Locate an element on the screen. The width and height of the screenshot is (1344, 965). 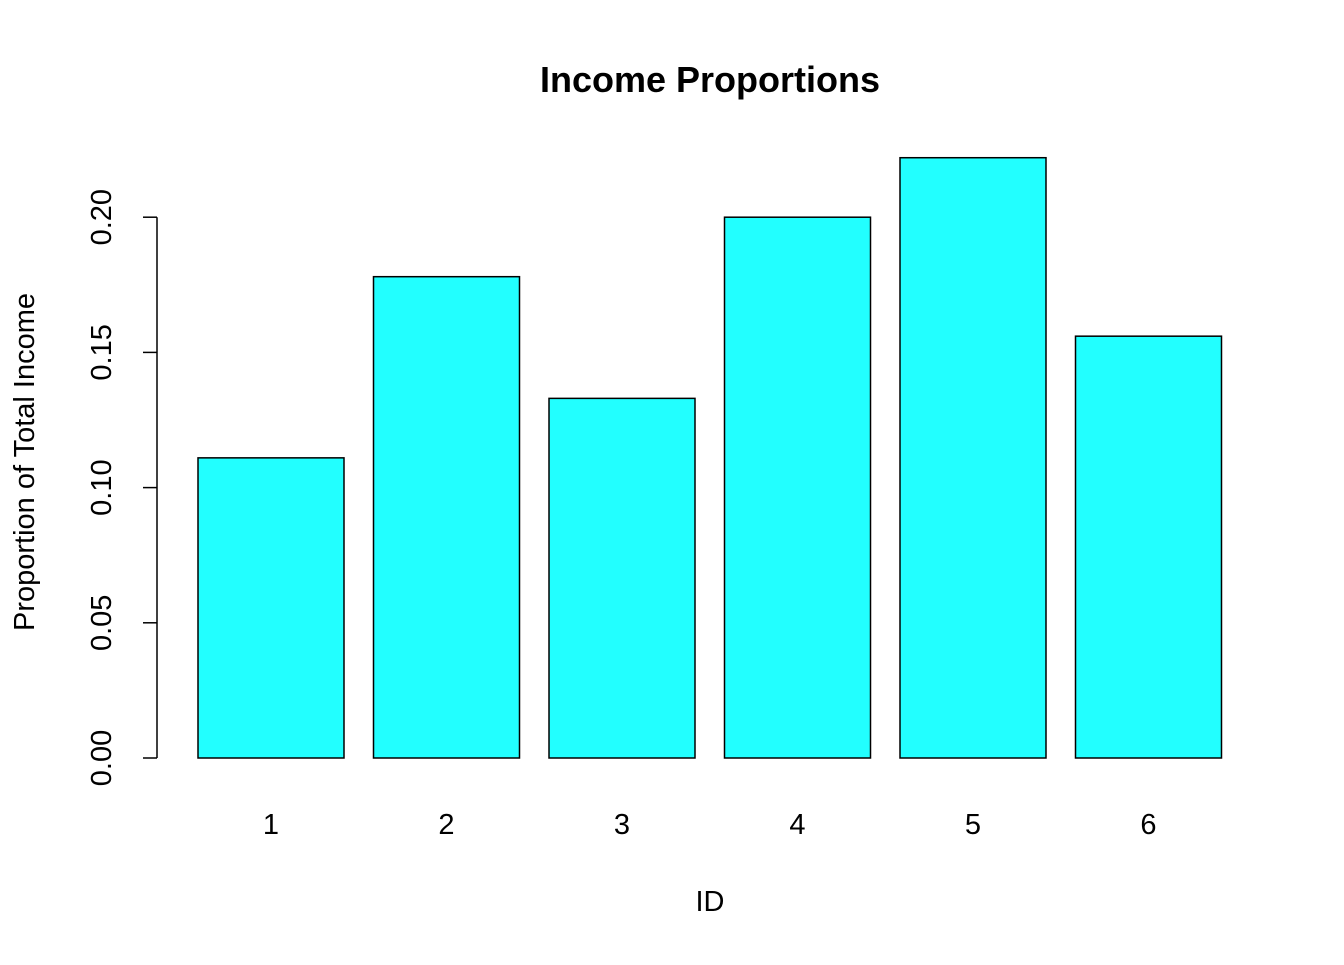
x-tick-label: 4 is located at coordinates (797, 825).